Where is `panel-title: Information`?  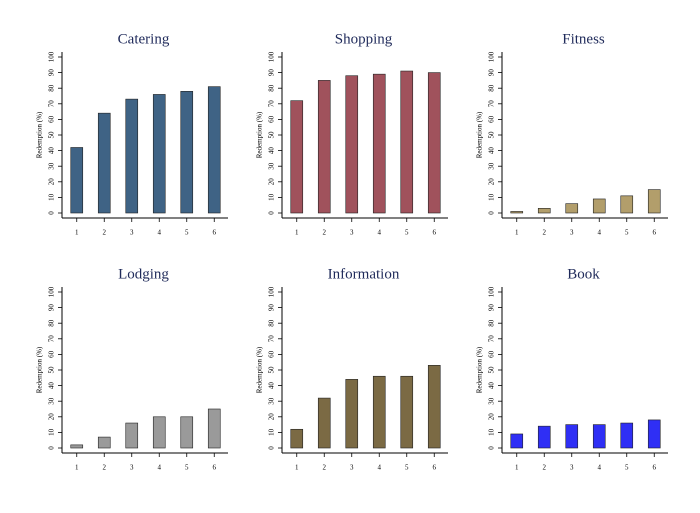
panel-title: Information is located at coordinates (364, 274).